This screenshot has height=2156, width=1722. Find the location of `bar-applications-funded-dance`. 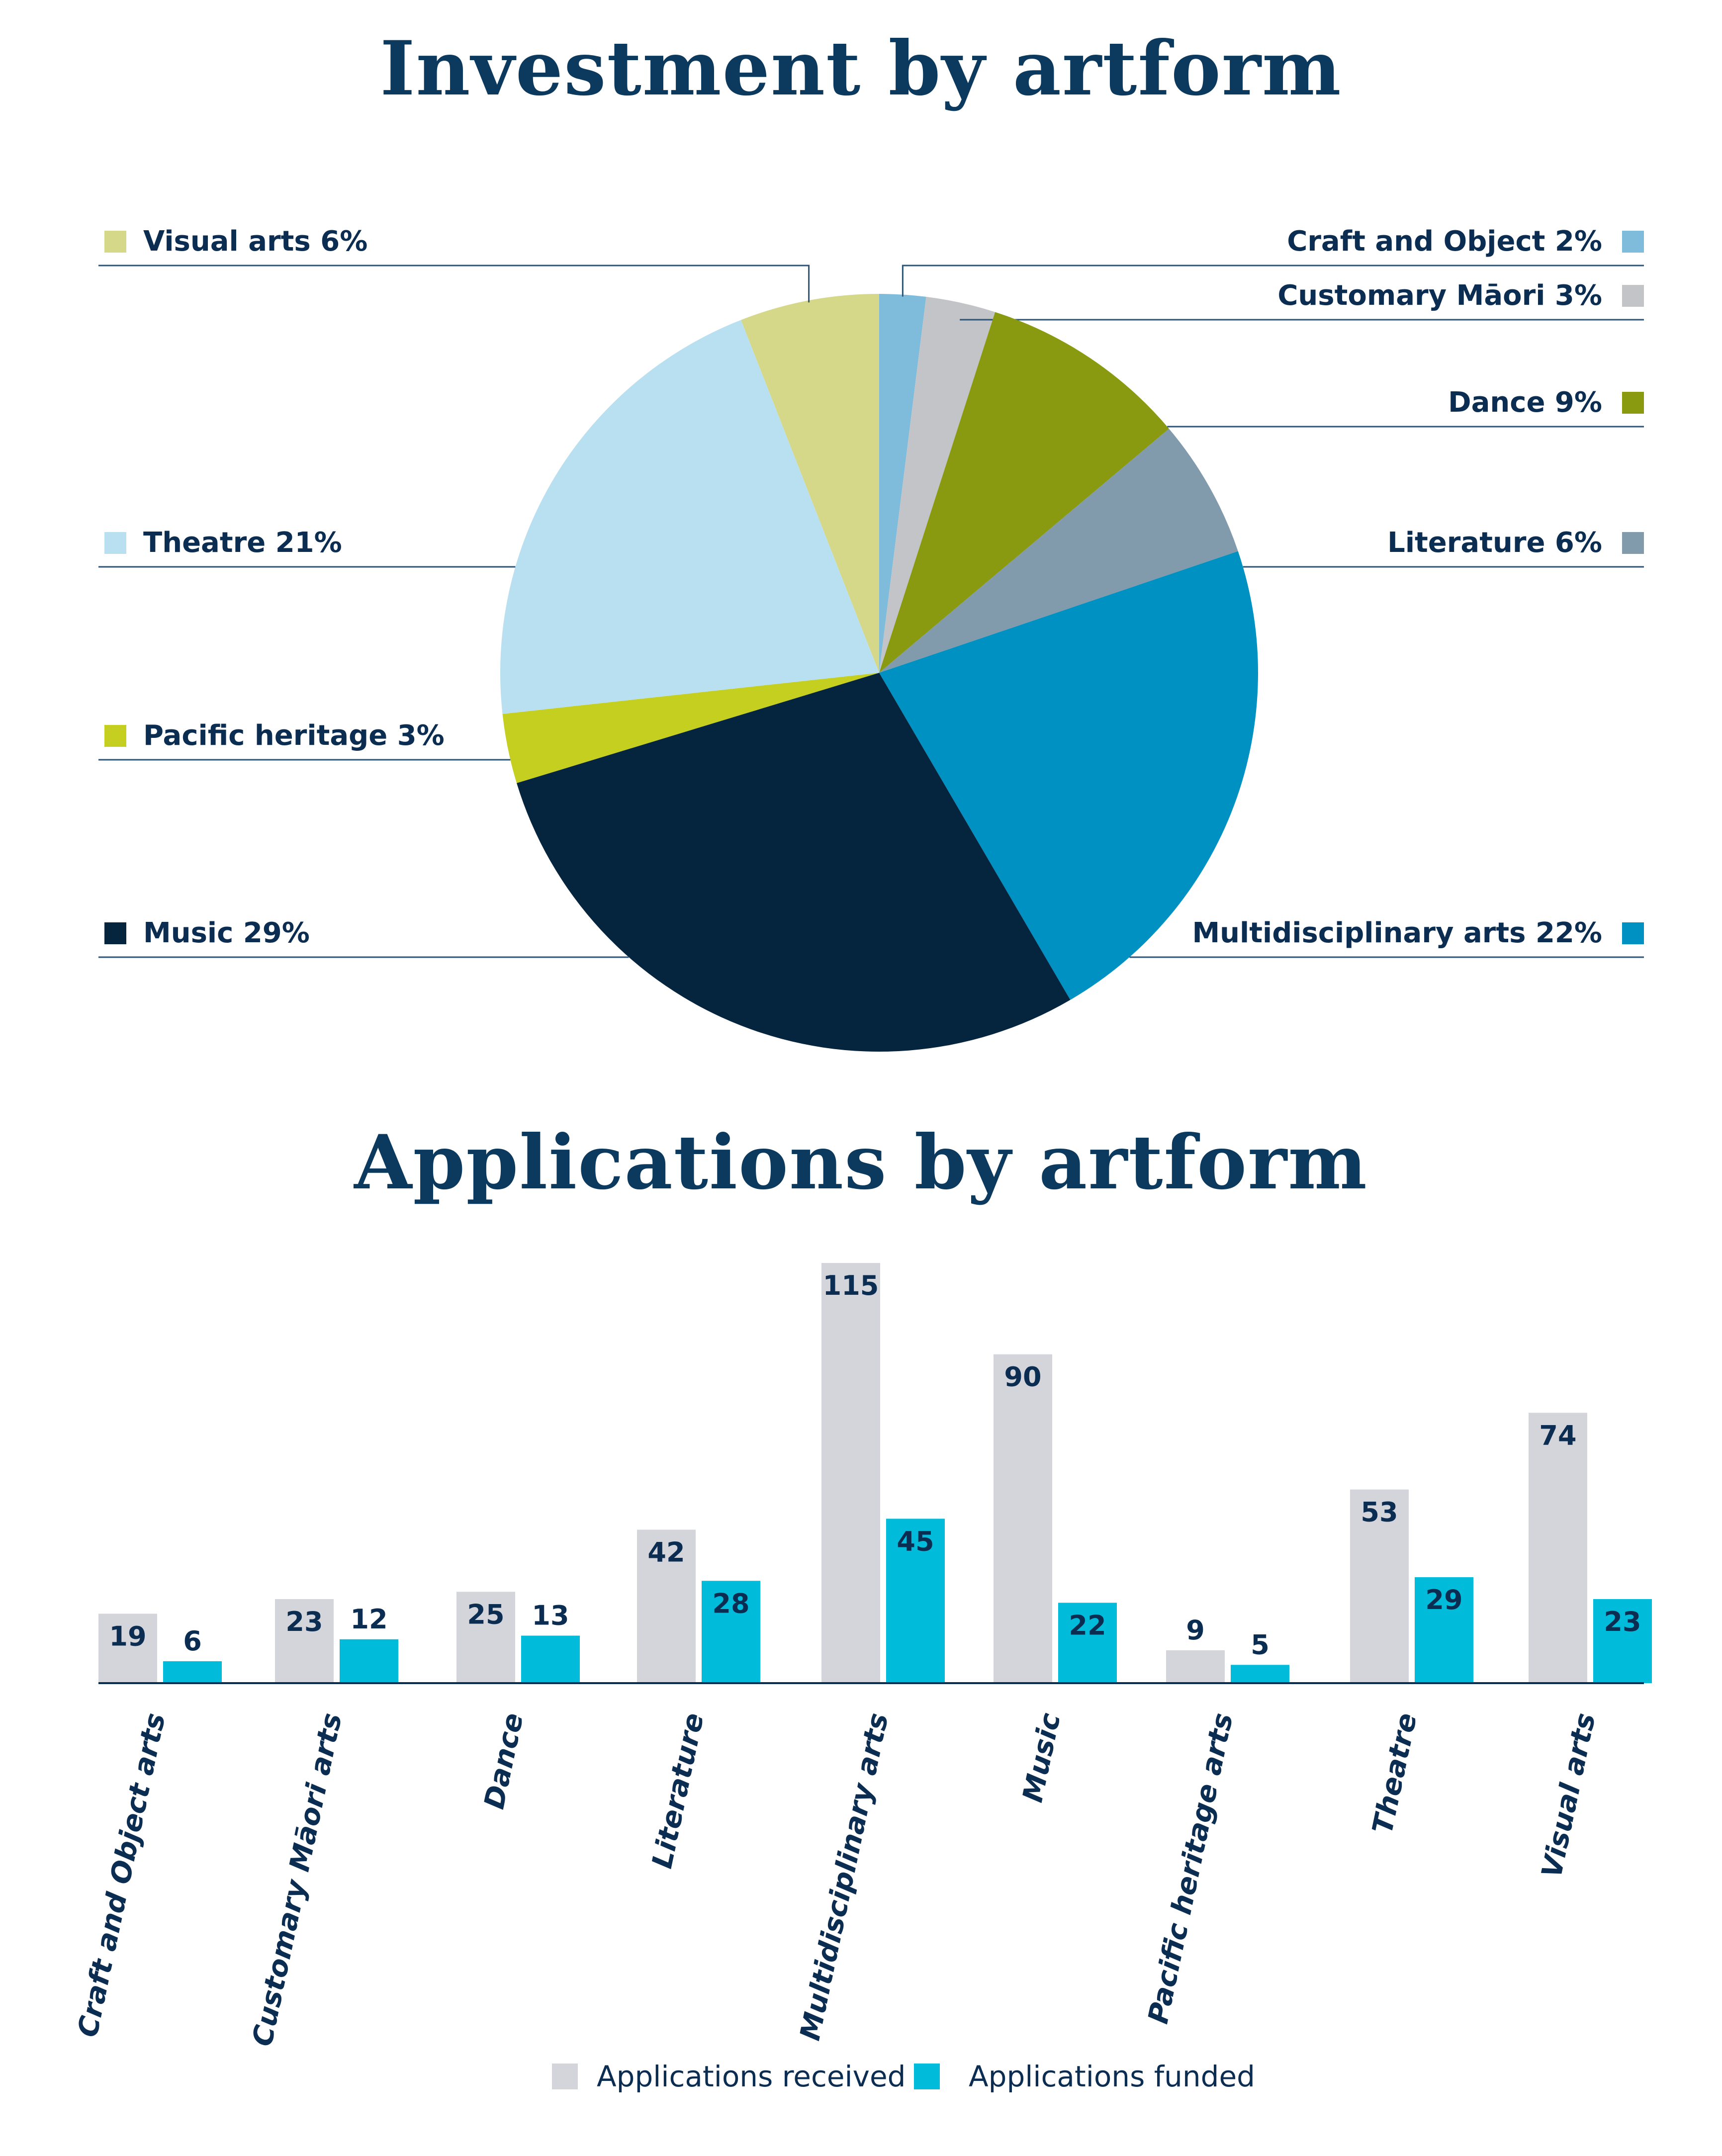

bar-applications-funded-dance is located at coordinates (550, 1659).